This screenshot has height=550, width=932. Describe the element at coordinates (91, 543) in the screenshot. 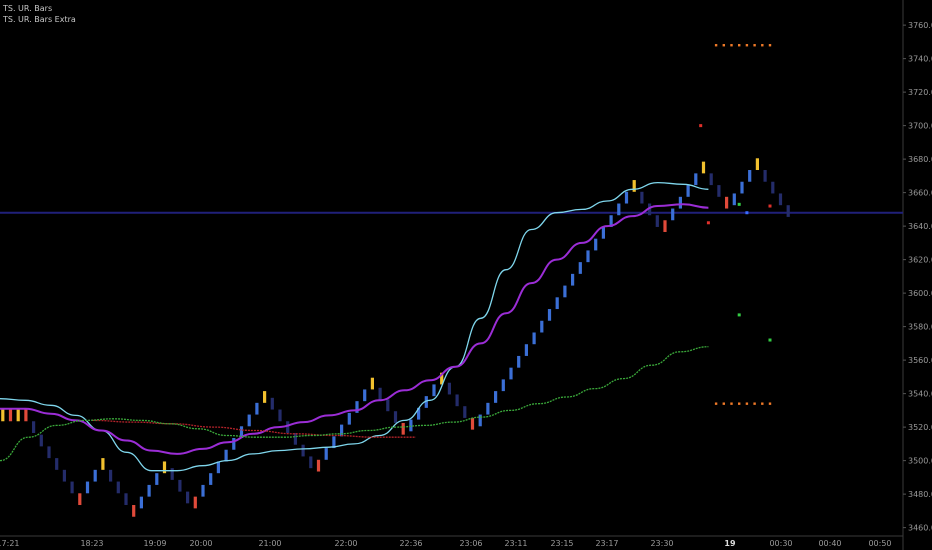

I see `x-tick-label: 18:23` at that location.